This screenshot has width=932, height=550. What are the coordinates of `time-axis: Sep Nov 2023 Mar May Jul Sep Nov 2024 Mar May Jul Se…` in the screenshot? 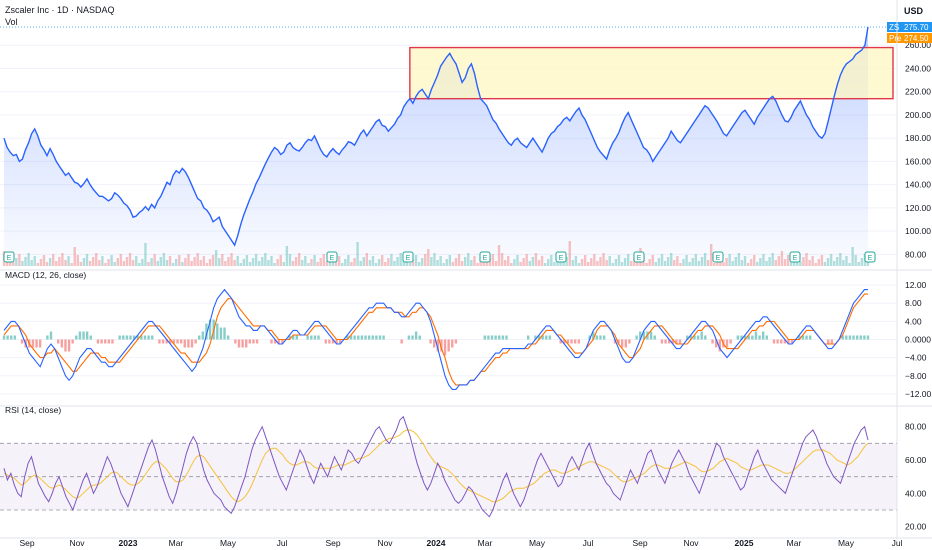 It's located at (460, 543).